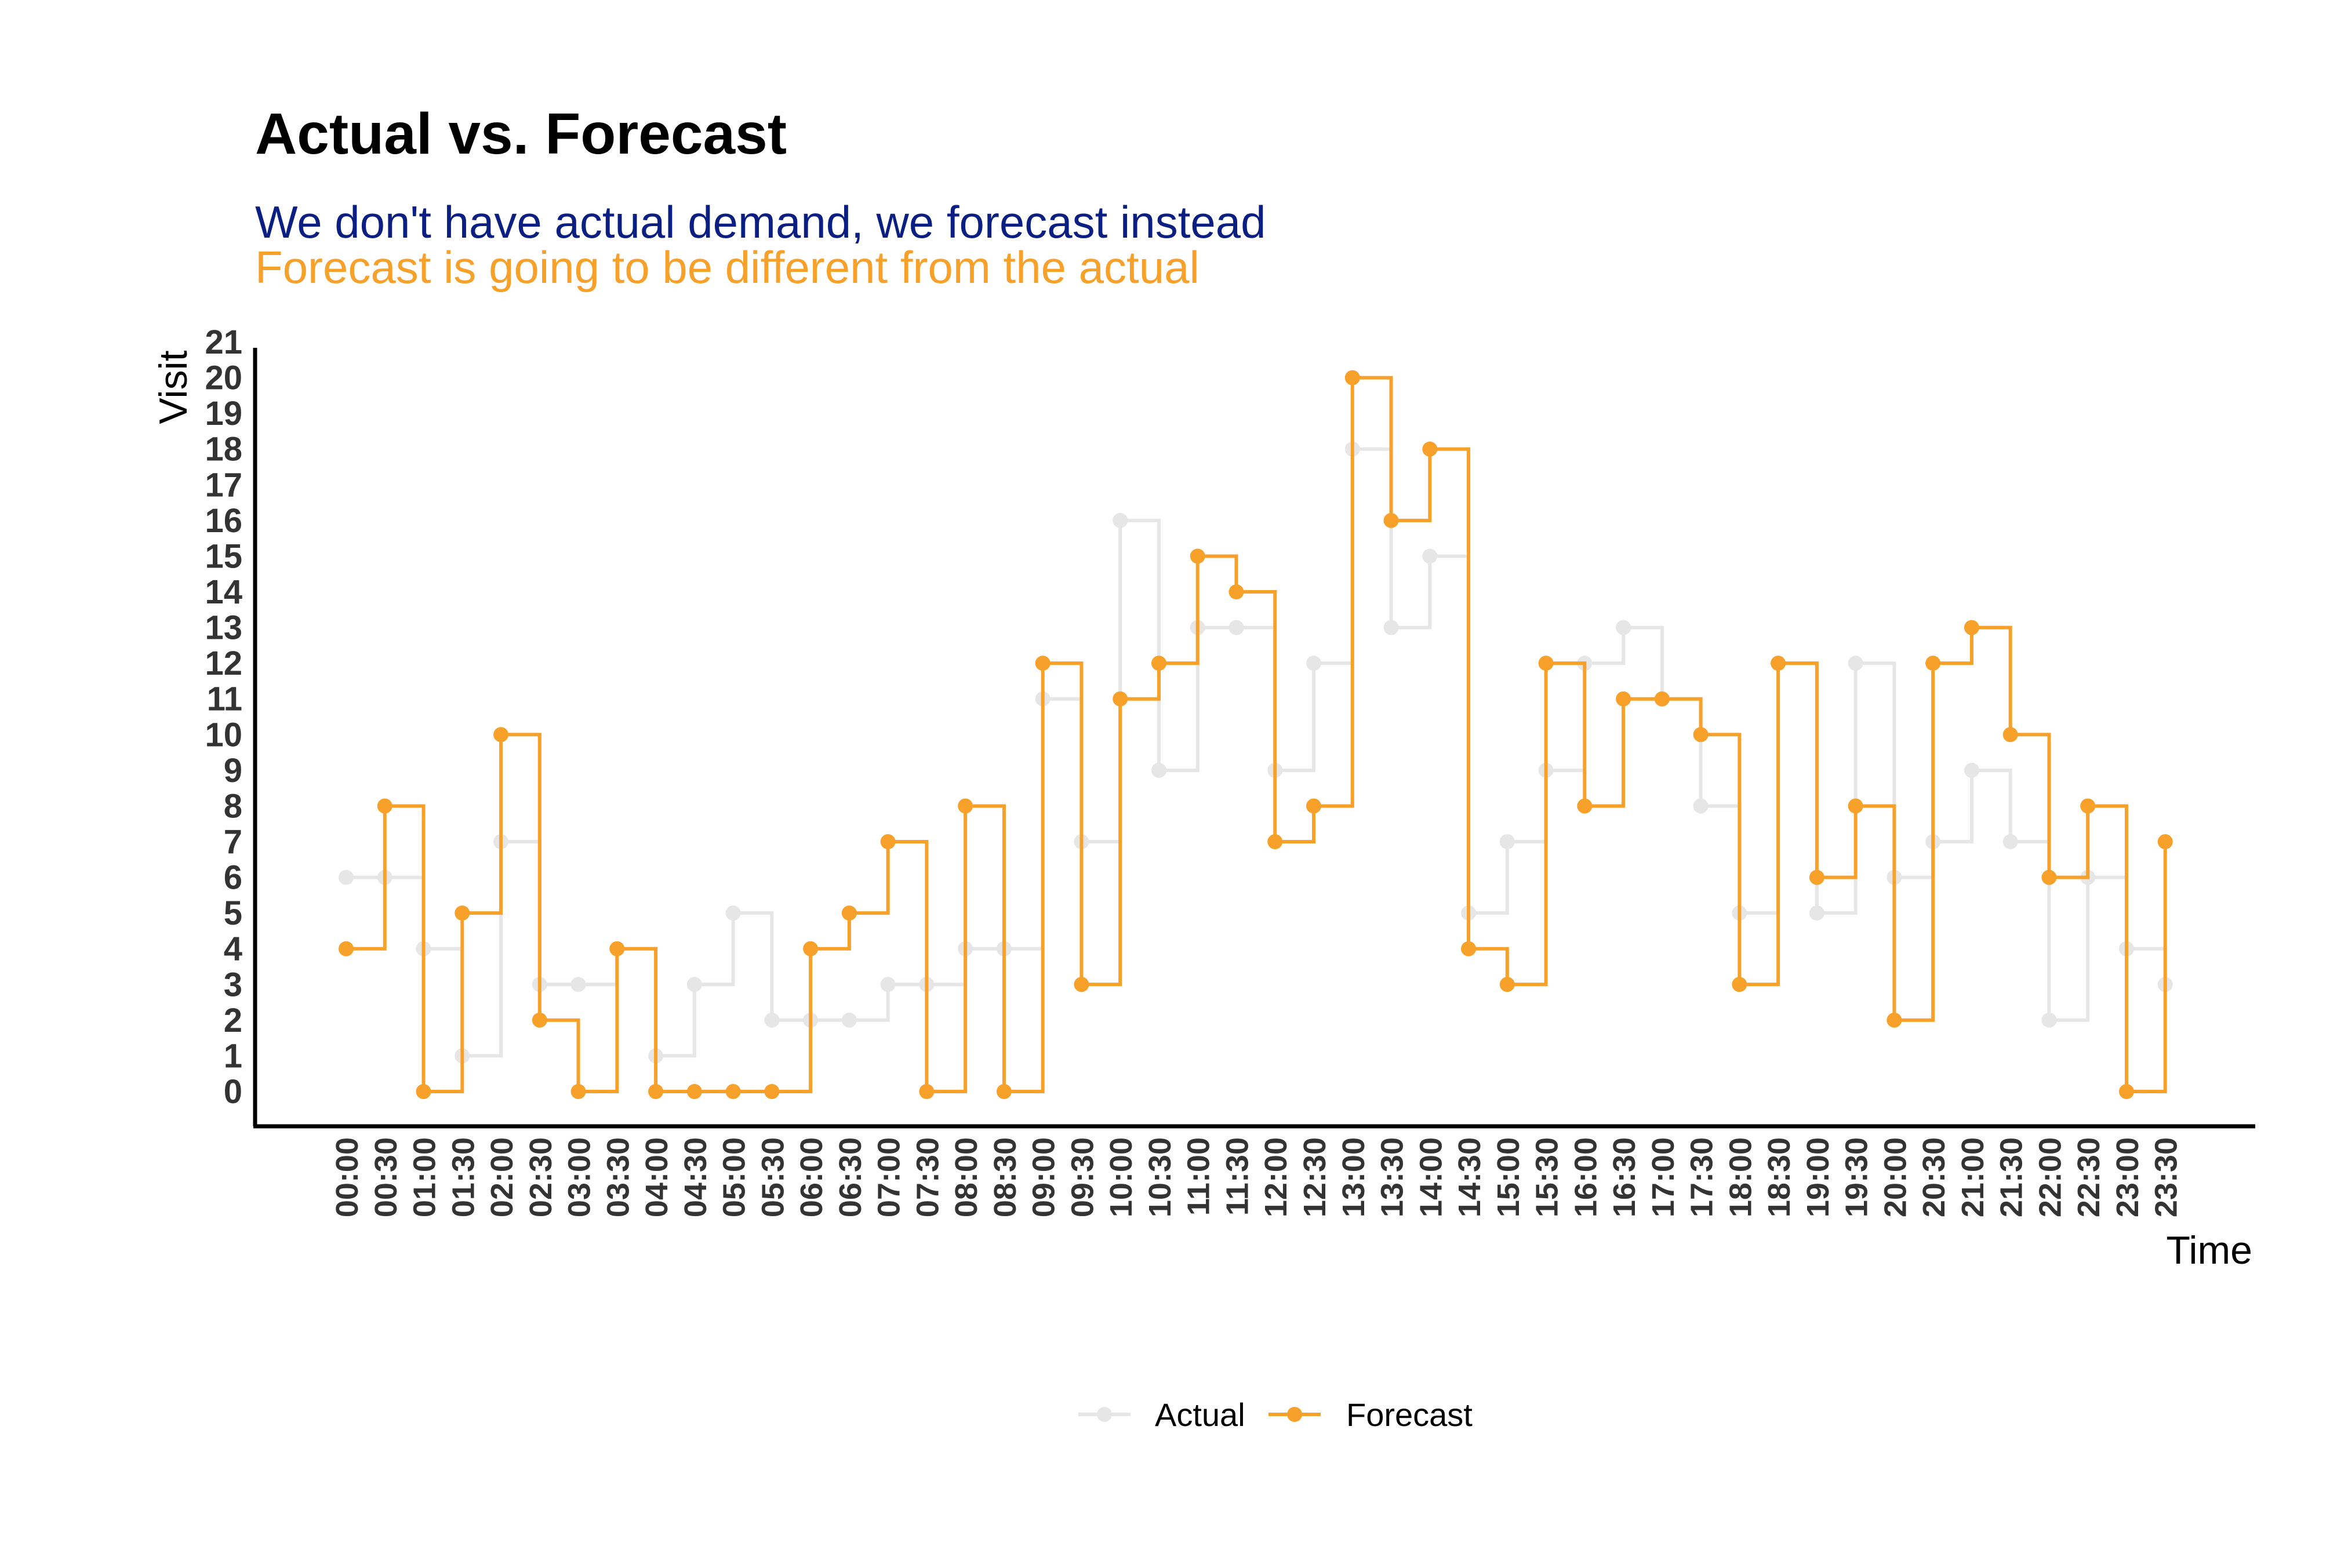  I want to click on legend-label: Actual, so click(1200, 1415).